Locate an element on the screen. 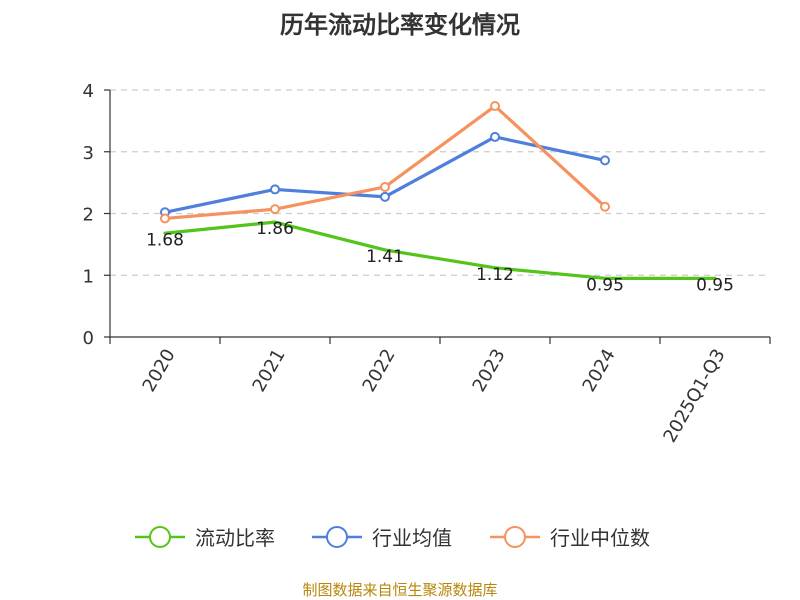 This screenshot has height=600, width=800. legend-label: 流动比率 is located at coordinates (235, 538).